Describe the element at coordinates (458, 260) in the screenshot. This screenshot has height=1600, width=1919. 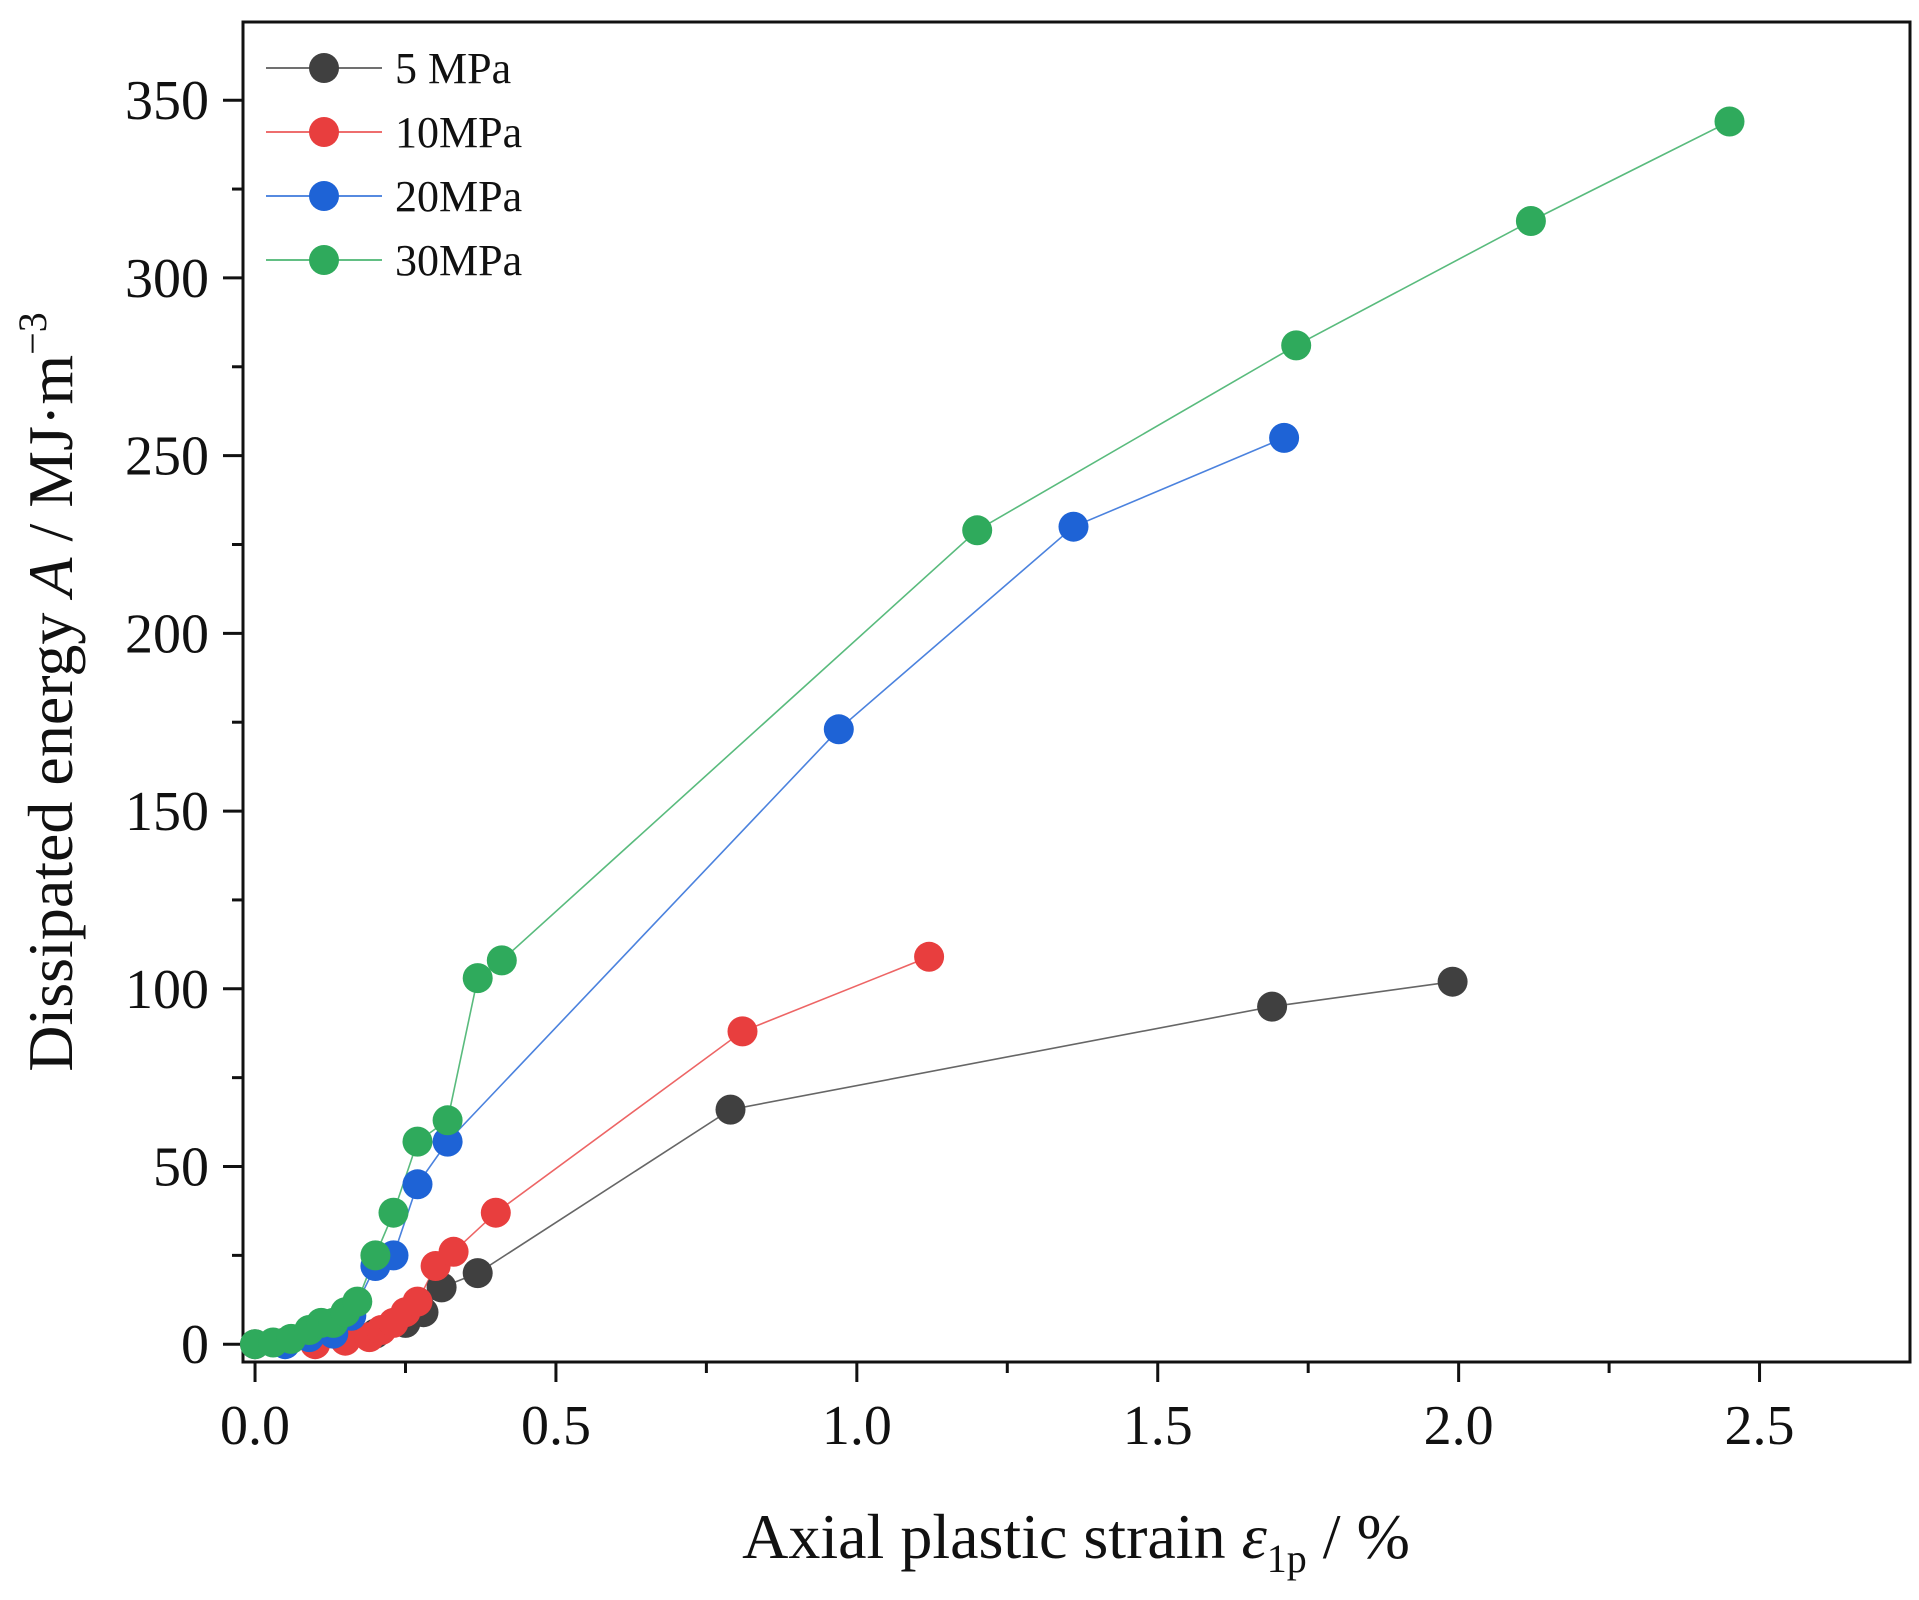
I see `legend-label-4: 30MPa` at that location.